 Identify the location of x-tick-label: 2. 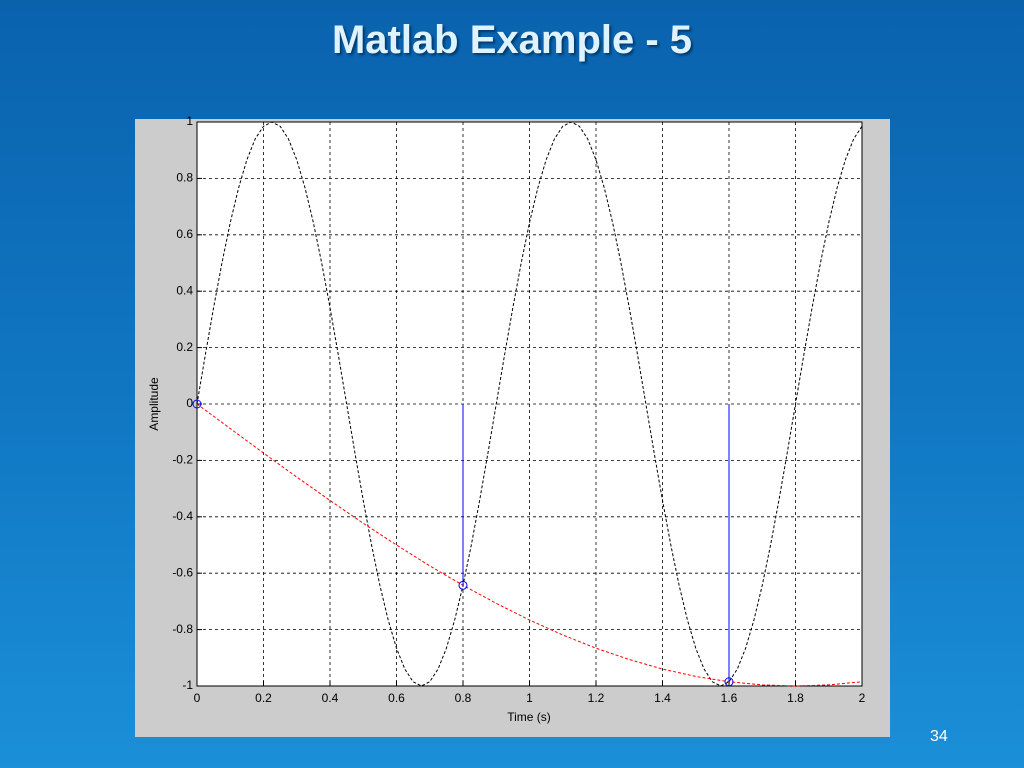
(862, 698).